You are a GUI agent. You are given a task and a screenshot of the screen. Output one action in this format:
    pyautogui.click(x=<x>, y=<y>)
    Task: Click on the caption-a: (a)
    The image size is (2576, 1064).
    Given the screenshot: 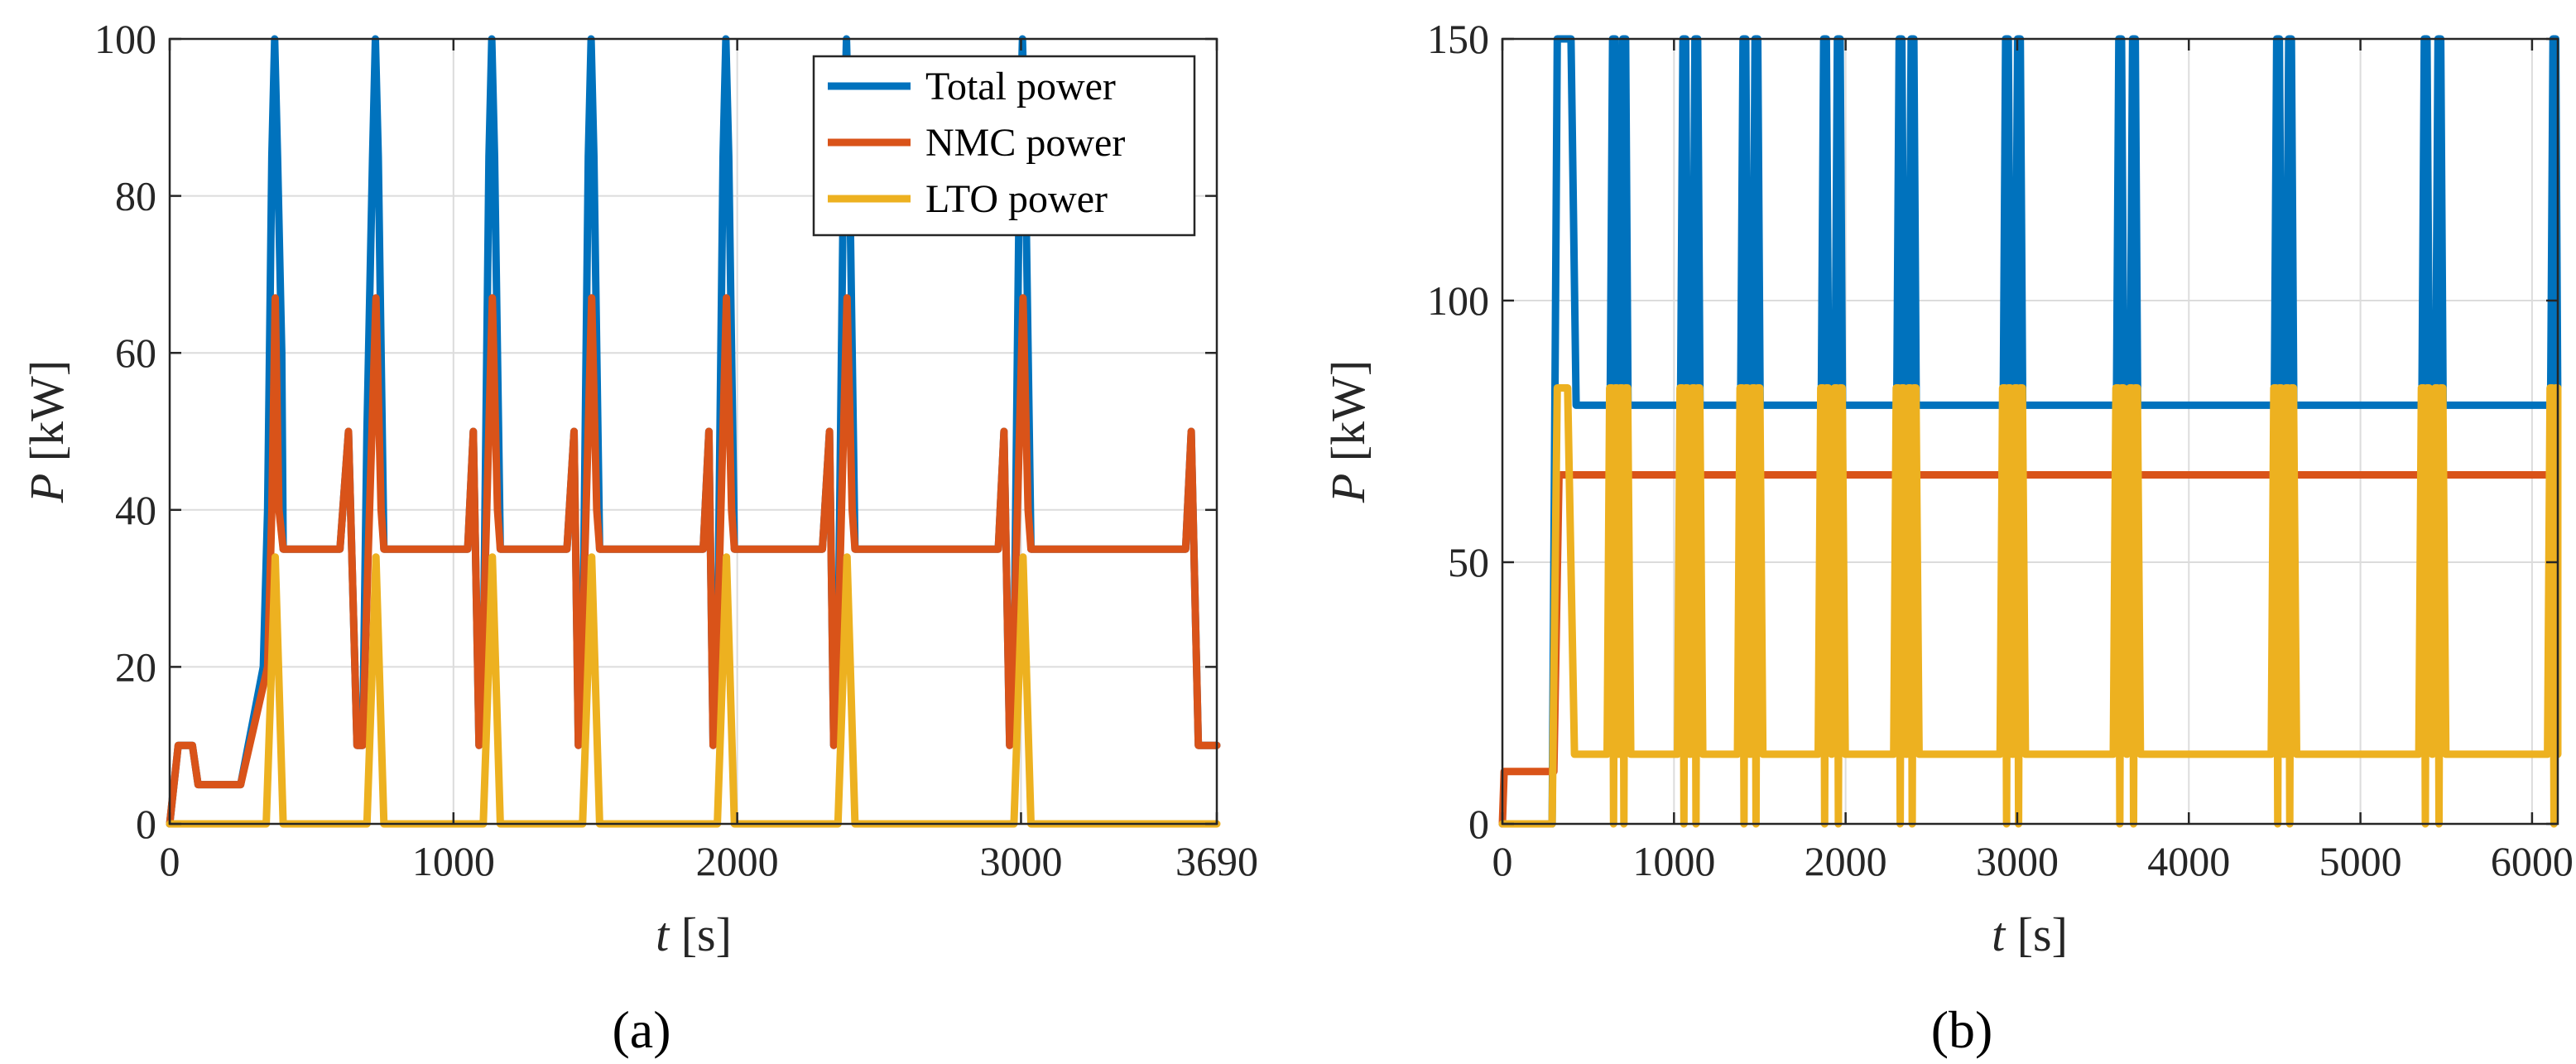 What is the action you would take?
    pyautogui.click(x=641, y=1029)
    